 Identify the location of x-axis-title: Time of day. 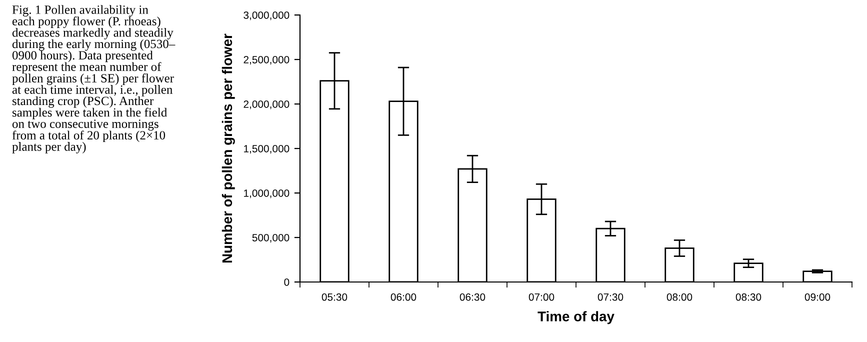
(576, 317).